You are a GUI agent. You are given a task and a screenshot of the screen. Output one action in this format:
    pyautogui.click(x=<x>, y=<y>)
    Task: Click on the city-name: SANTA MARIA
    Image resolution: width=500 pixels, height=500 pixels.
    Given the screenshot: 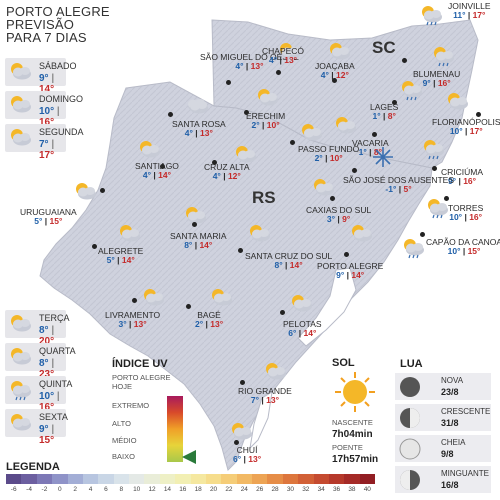 What is the action you would take?
    pyautogui.click(x=198, y=236)
    